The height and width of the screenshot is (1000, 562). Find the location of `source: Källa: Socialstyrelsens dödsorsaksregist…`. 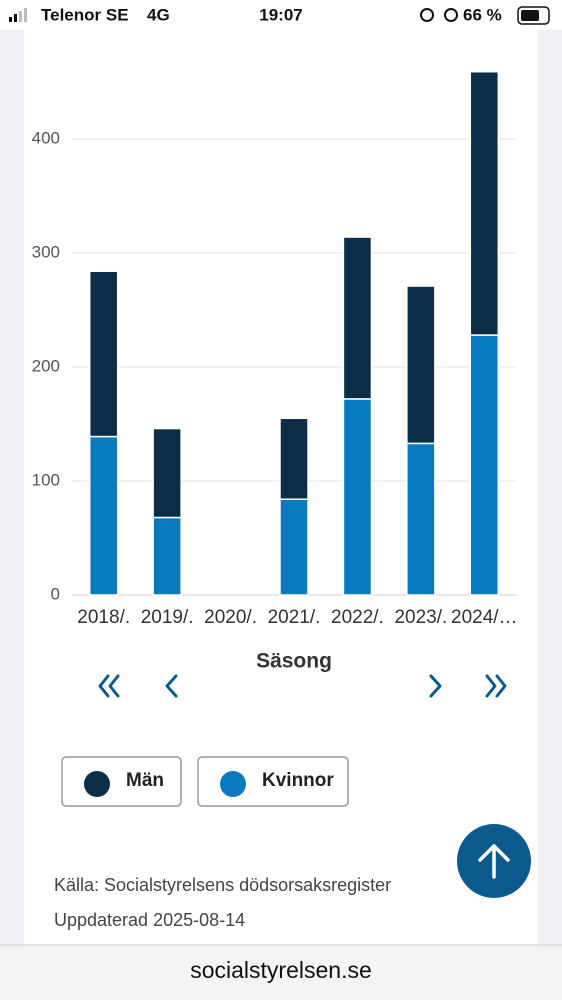

source: Källa: Socialstyrelsens dödsorsaksregist… is located at coordinates (222, 885).